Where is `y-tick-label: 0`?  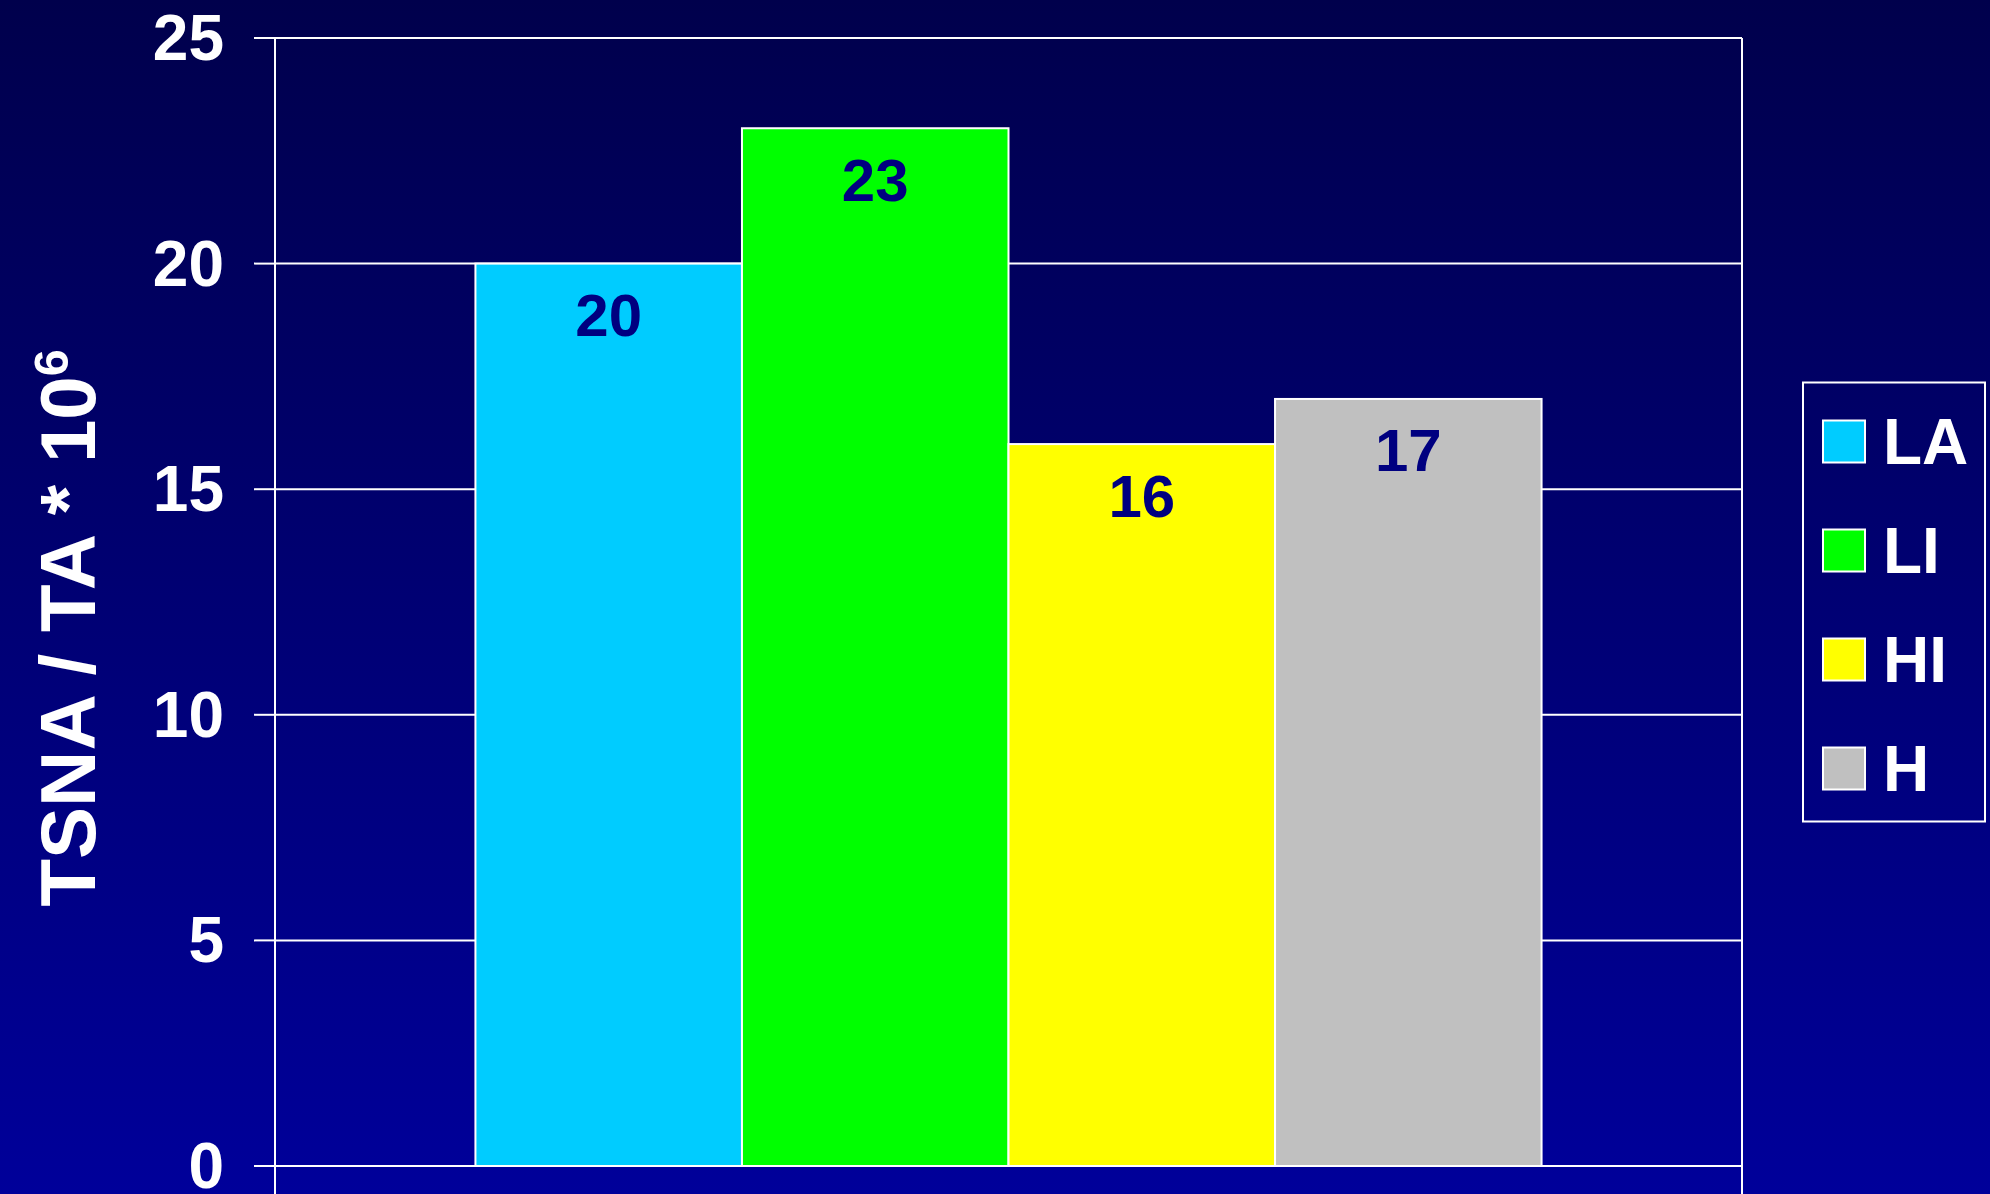 y-tick-label: 0 is located at coordinates (206, 1162).